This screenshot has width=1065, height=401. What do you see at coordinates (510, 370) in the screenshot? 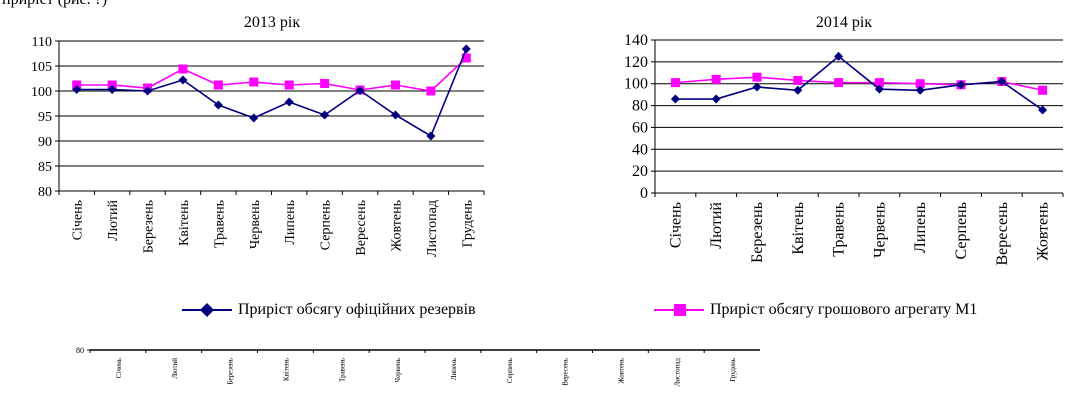
I see `ghost-x-tick-label: Серпень` at bounding box center [510, 370].